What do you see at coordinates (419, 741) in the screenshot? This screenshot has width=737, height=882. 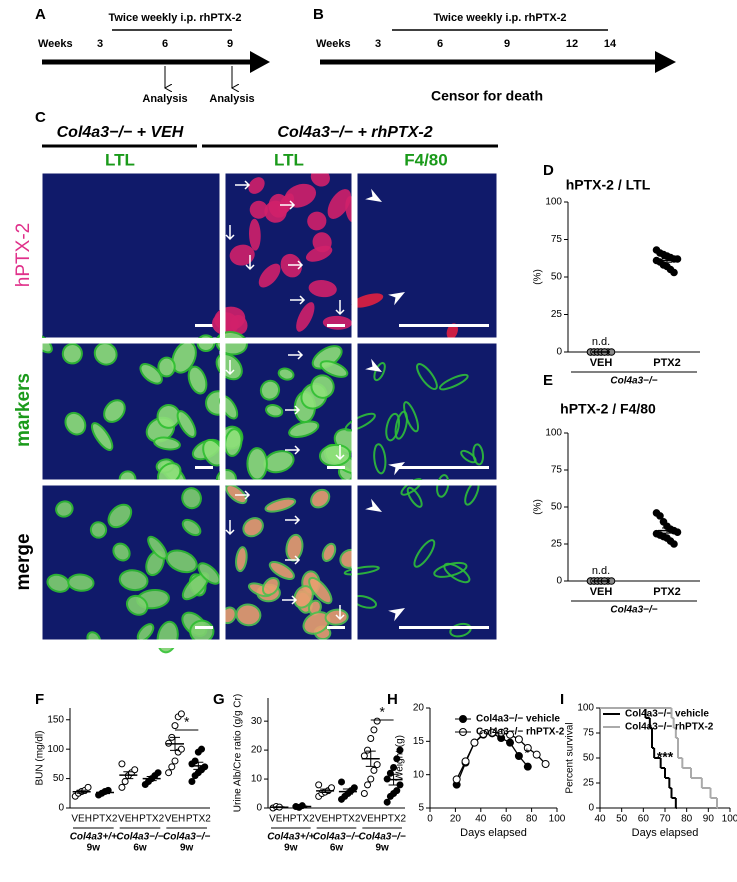 I see `y-tick-label: 15` at bounding box center [419, 741].